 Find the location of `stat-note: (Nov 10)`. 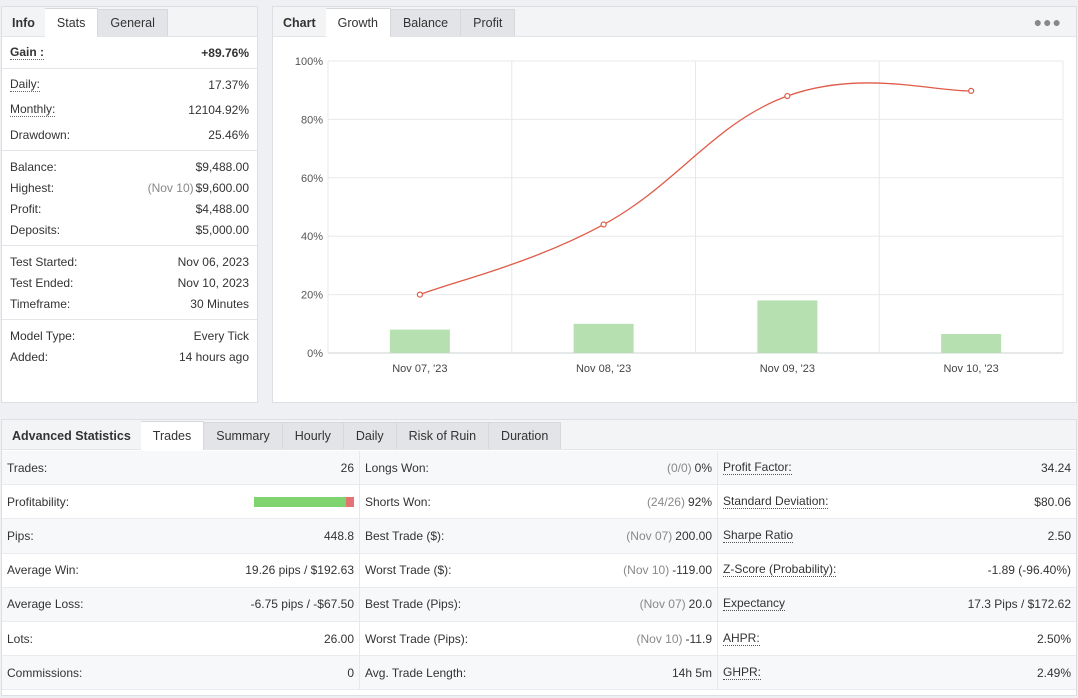

stat-note: (Nov 10) is located at coordinates (659, 638).